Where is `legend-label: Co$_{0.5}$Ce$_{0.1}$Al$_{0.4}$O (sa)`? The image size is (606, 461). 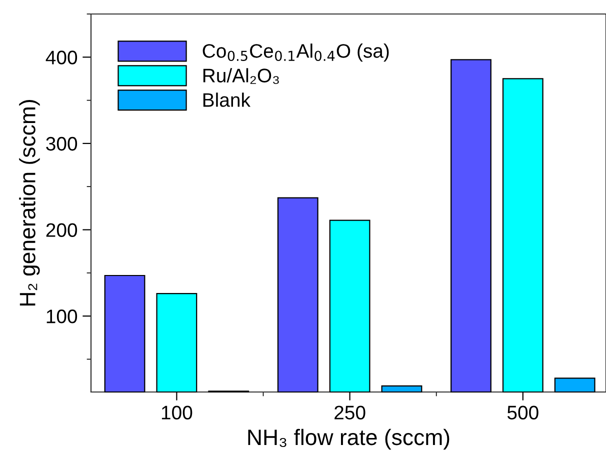 legend-label: Co$_{0.5}$Ce$_{0.1}$Al$_{0.4}$O (sa) is located at coordinates (295, 53).